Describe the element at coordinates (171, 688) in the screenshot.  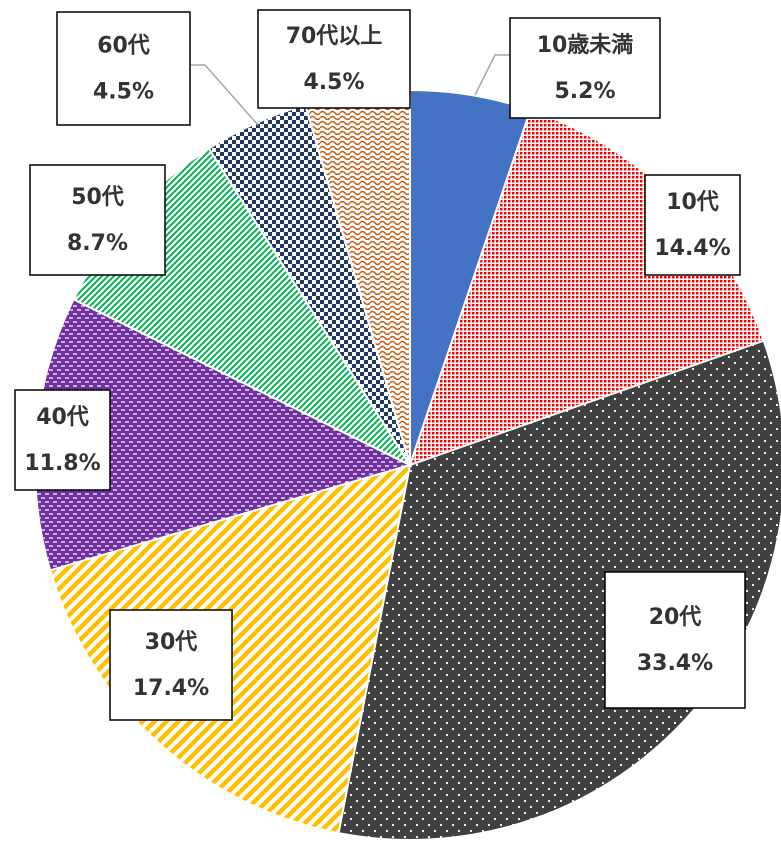
I see `value-label: 17.4%` at that location.